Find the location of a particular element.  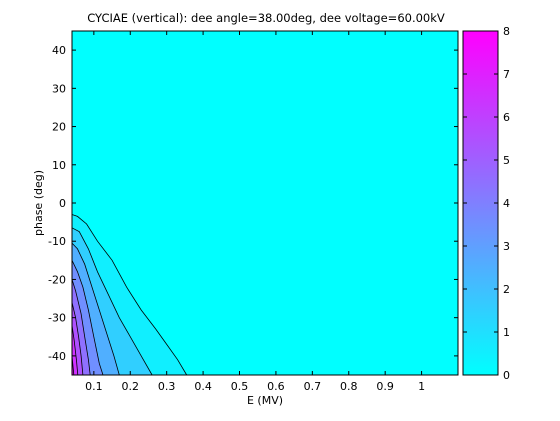

colorbar-tick-label: 6 is located at coordinates (506, 117).